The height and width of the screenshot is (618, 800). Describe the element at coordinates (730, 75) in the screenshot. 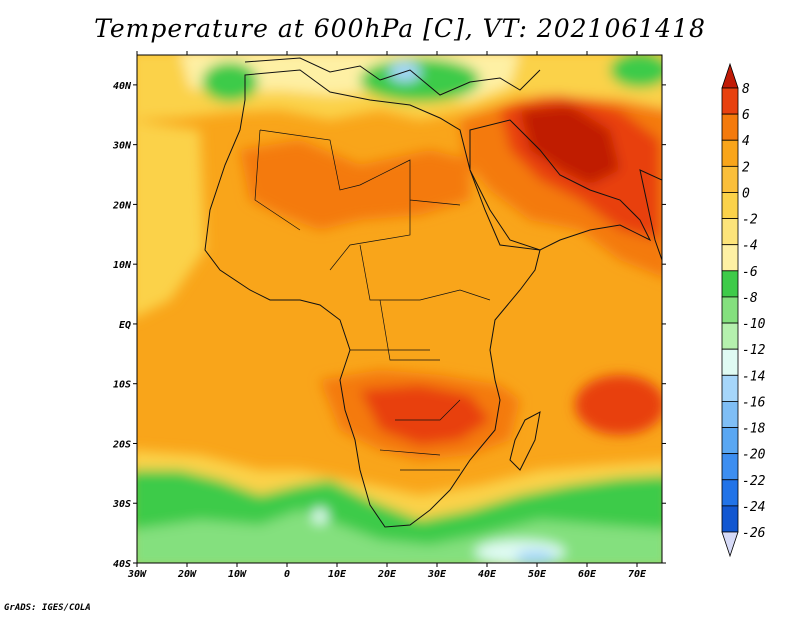

I see `colorbar-top-triangle` at that location.